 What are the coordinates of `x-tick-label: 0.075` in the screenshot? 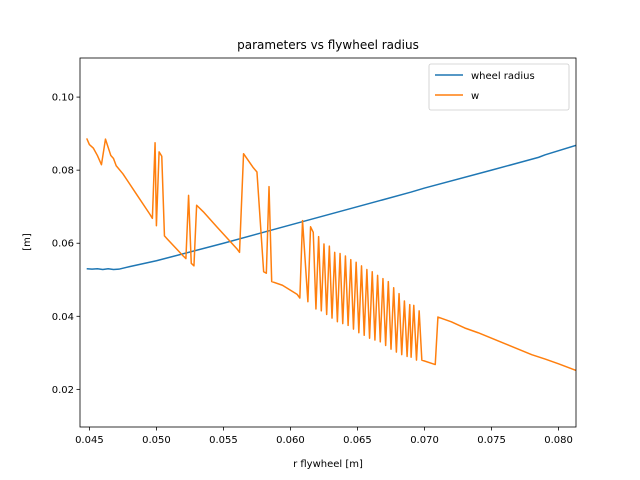 It's located at (491, 440).